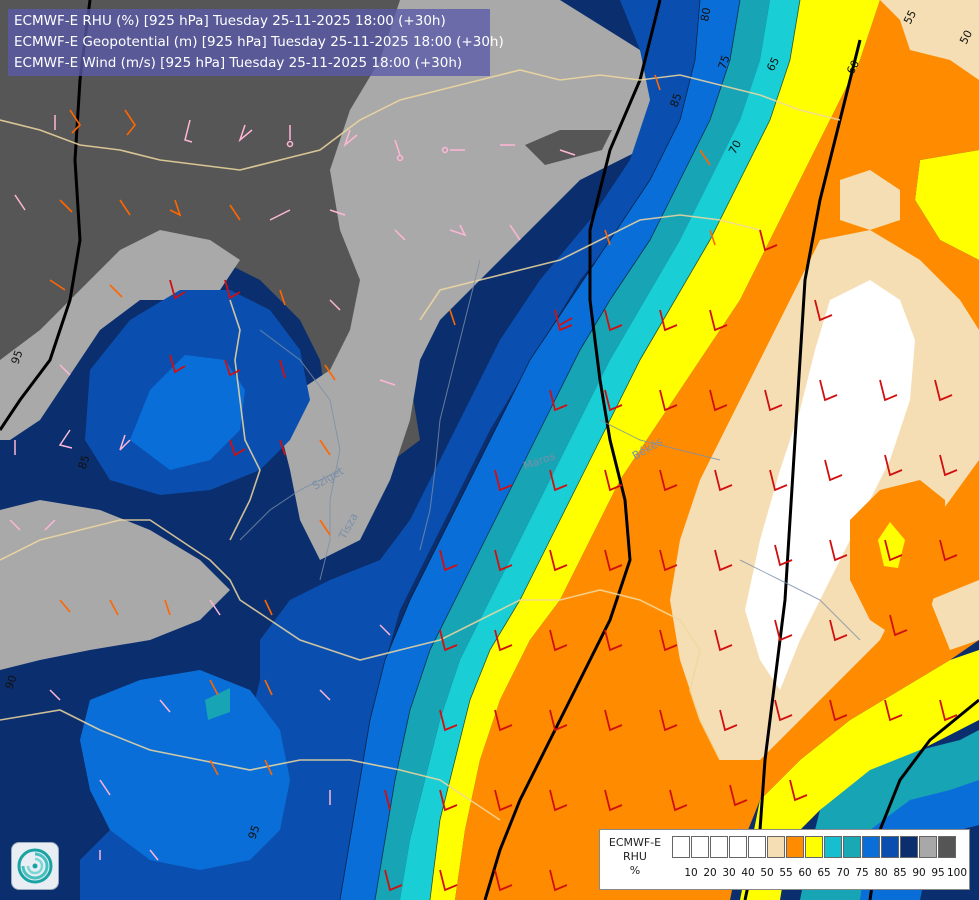 The image size is (979, 900). I want to click on legend-tick-label: 70, so click(843, 873).